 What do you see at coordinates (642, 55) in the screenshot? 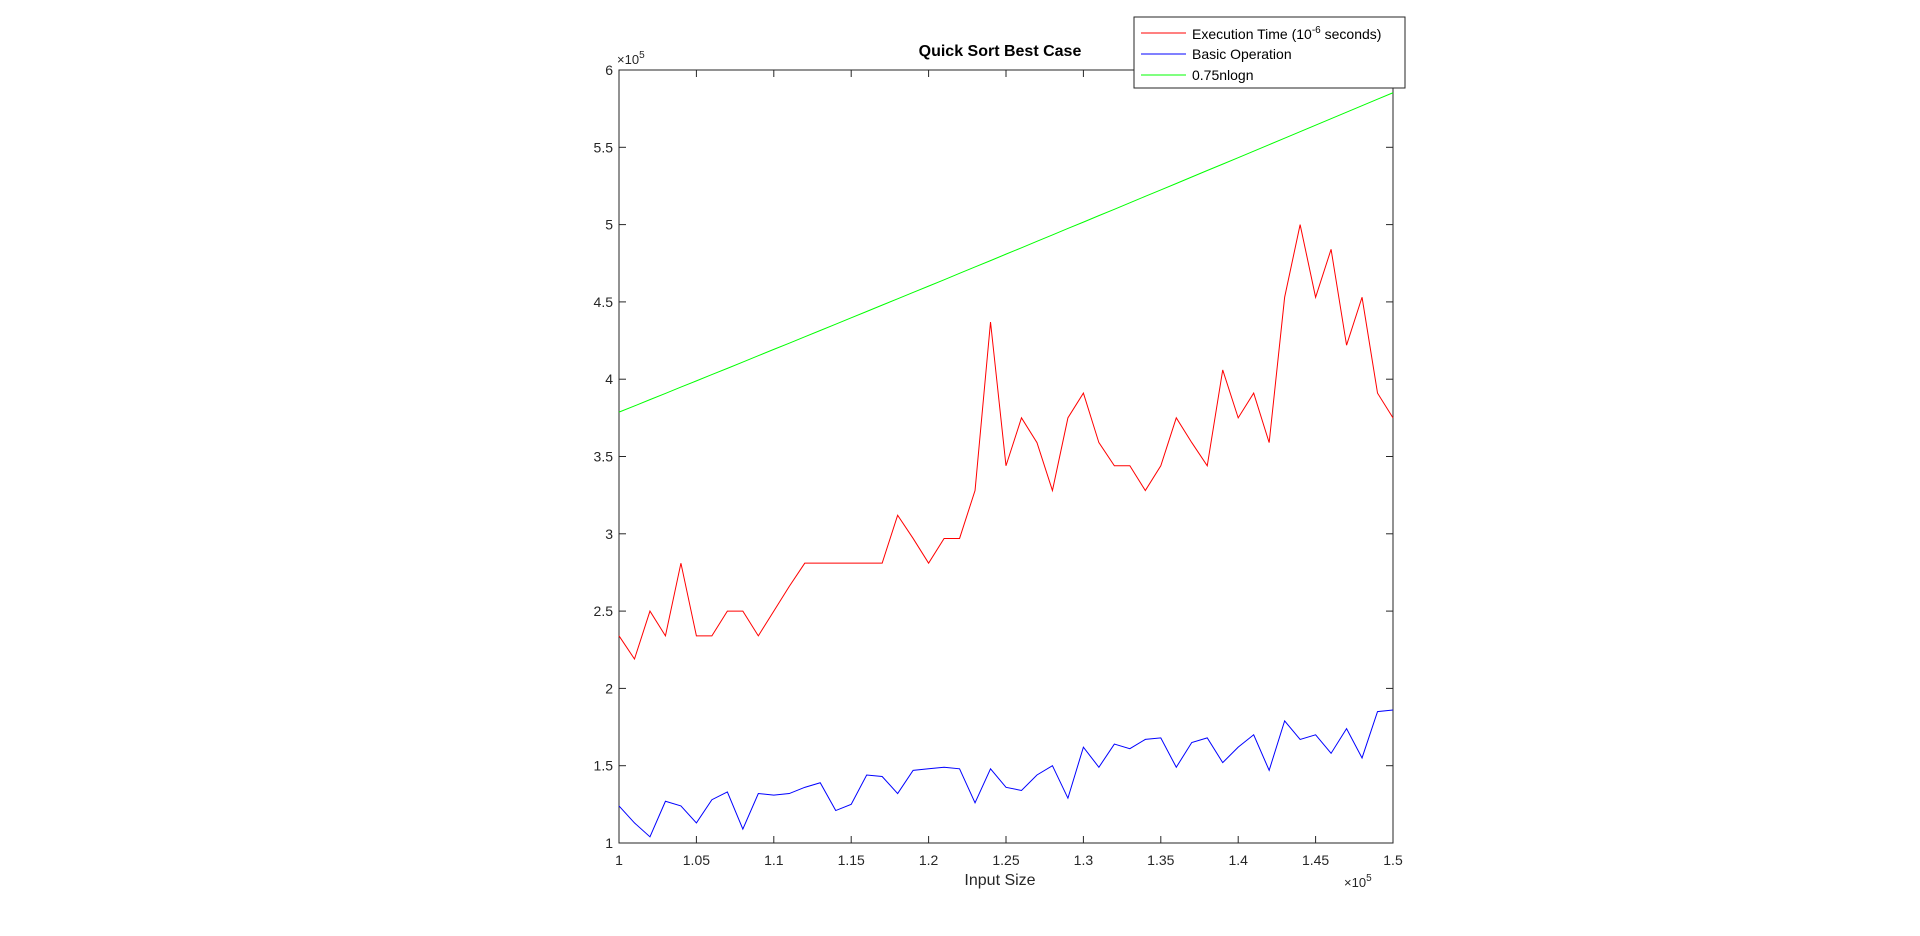
I see `y-axis-exponent-power: 5` at bounding box center [642, 55].